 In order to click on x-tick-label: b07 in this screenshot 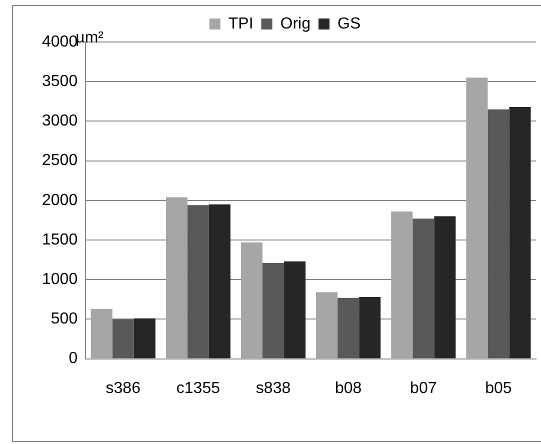, I will do `click(423, 388)`.